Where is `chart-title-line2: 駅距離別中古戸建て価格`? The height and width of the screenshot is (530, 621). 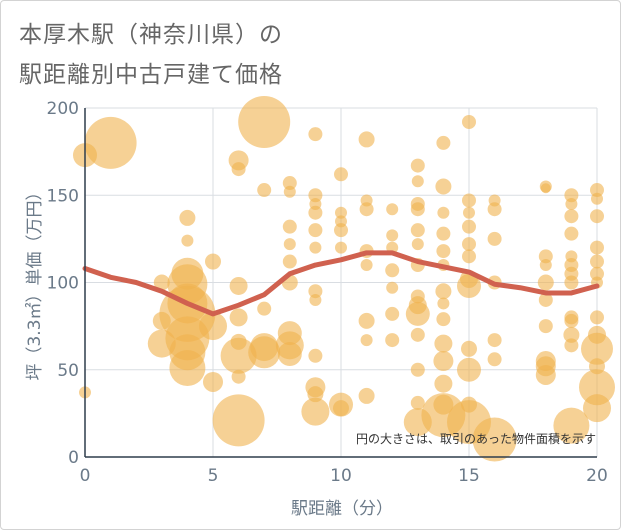 chart-title-line2: 駅距離別中古戸建て価格 is located at coordinates (151, 75).